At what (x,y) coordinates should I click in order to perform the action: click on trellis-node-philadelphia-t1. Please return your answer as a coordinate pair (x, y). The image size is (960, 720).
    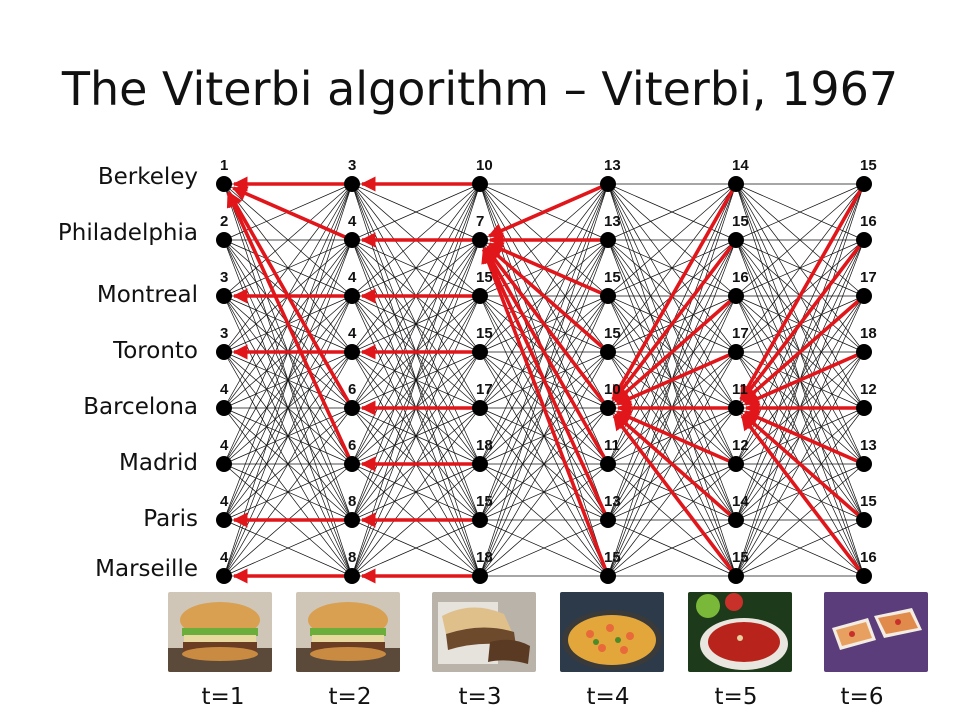
    Looking at the image, I should click on (224, 240).